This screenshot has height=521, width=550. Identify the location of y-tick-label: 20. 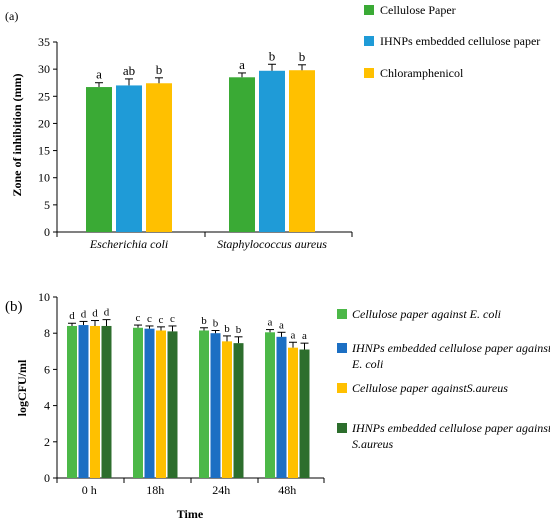
(44, 123).